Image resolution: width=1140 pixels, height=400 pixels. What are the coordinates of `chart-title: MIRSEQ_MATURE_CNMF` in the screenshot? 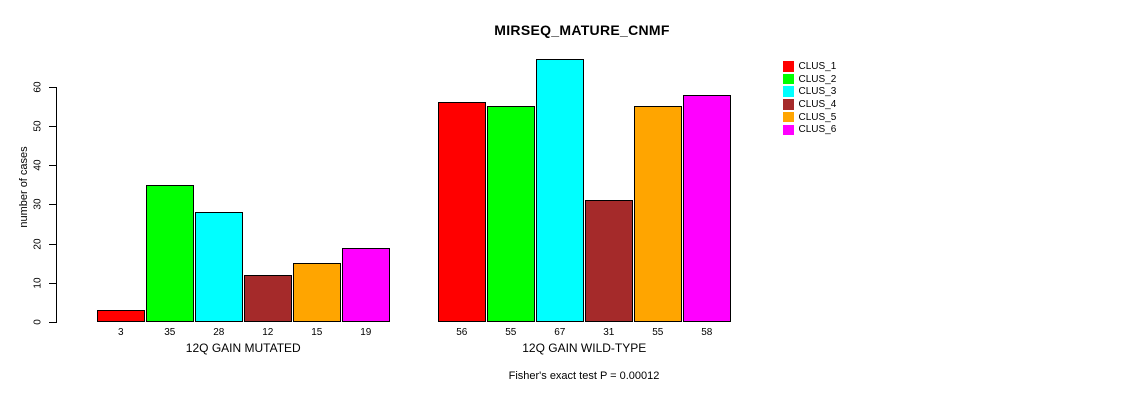 It's located at (582, 30).